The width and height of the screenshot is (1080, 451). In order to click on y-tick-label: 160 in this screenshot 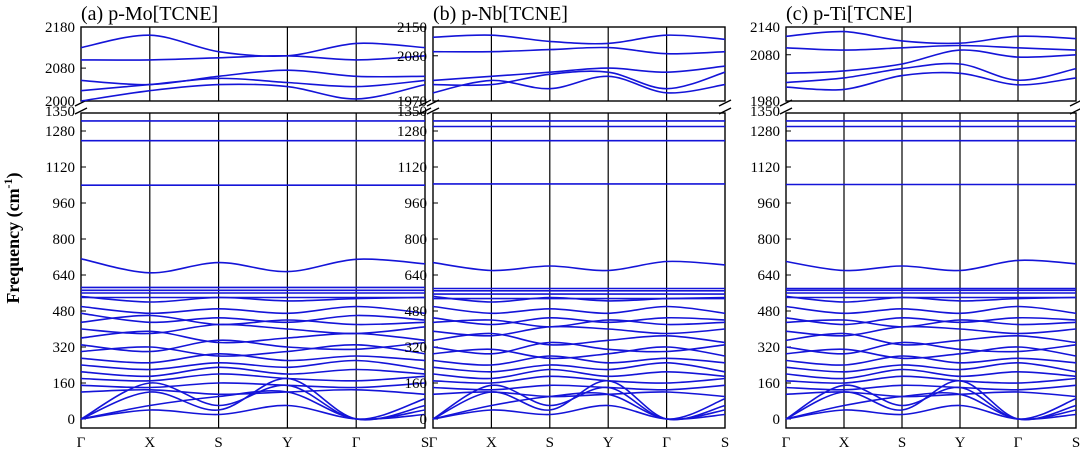, I will do `click(769, 384)`.